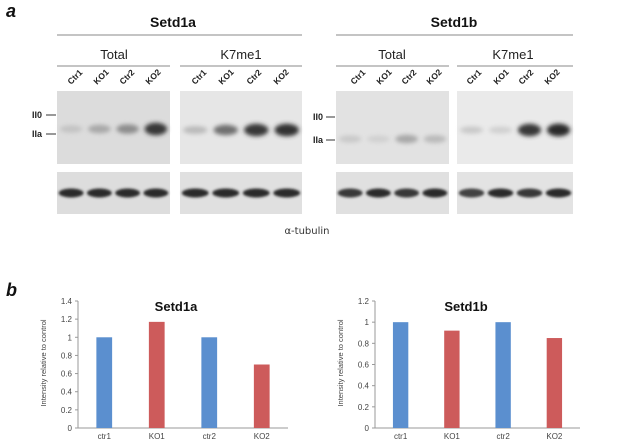  Describe the element at coordinates (67, 374) in the screenshot. I see `y-tick-label: 0.6` at that location.